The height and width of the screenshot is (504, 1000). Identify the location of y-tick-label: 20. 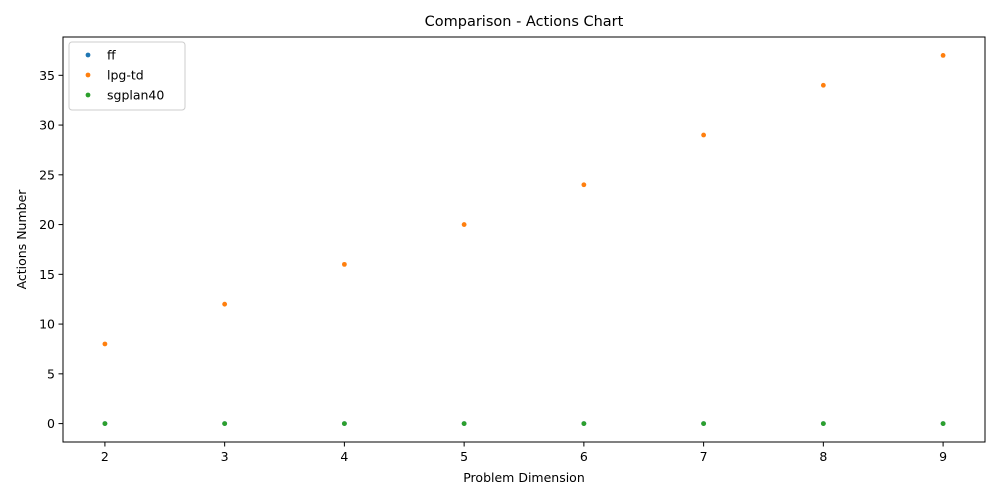
(47, 224).